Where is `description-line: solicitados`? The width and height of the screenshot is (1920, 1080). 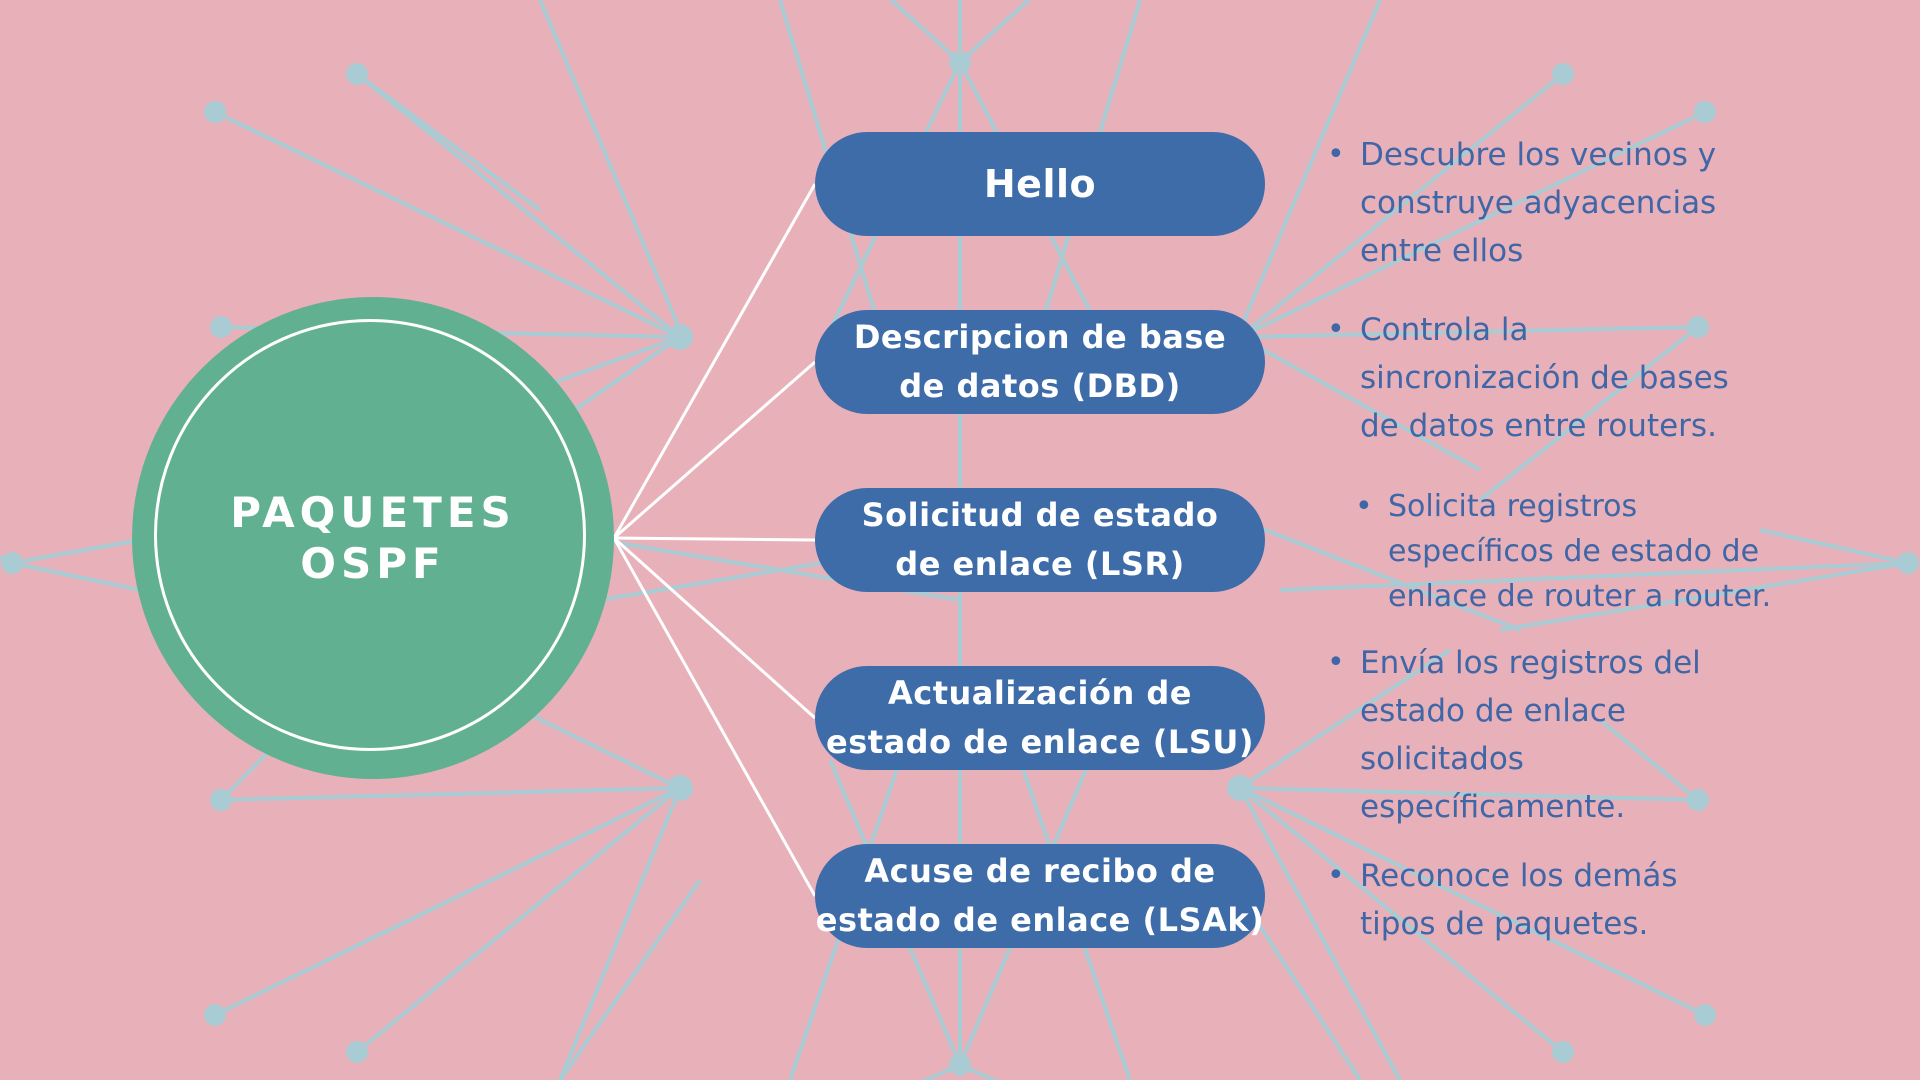
description-line: solicitados is located at coordinates (1442, 759).